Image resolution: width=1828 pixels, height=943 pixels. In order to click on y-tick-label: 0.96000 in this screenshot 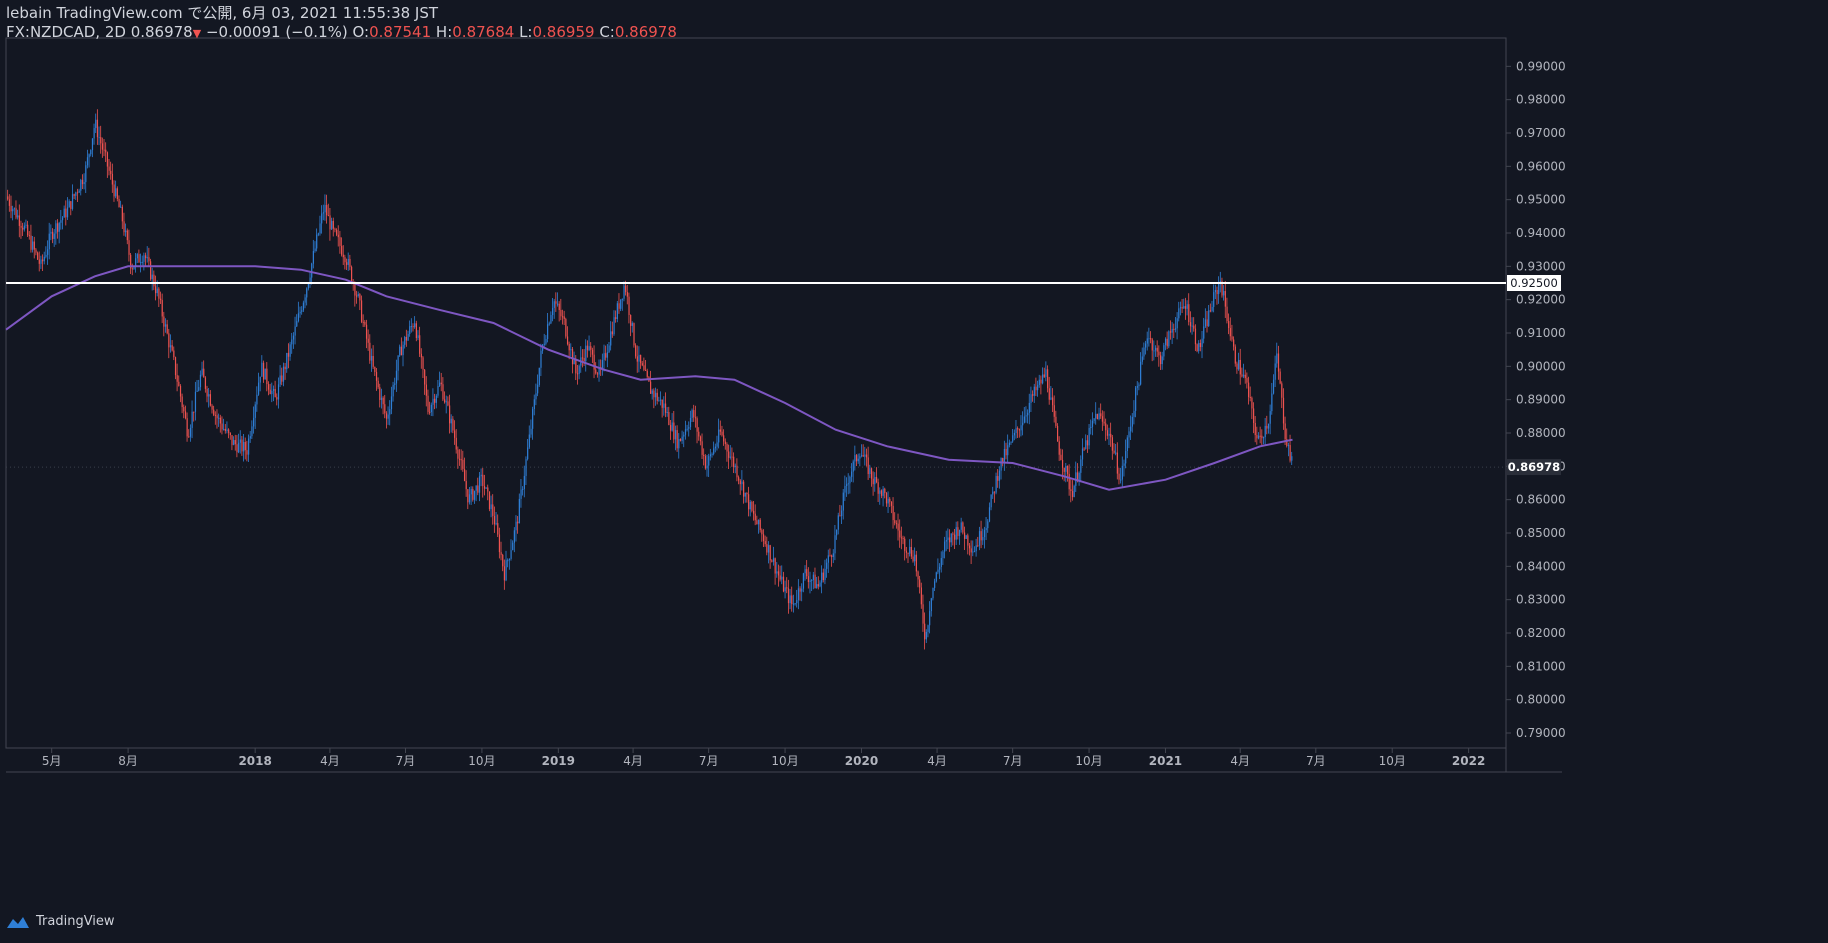, I will do `click(1541, 166)`.